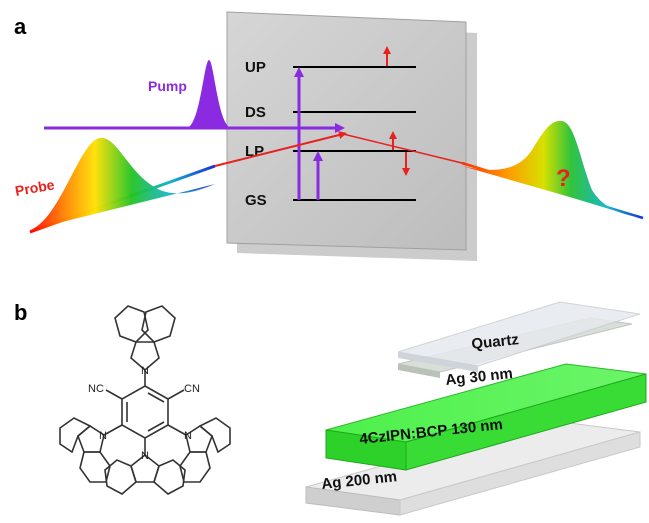 Image resolution: width=649 pixels, height=523 pixels. I want to click on n-left-label: N, so click(103, 436).